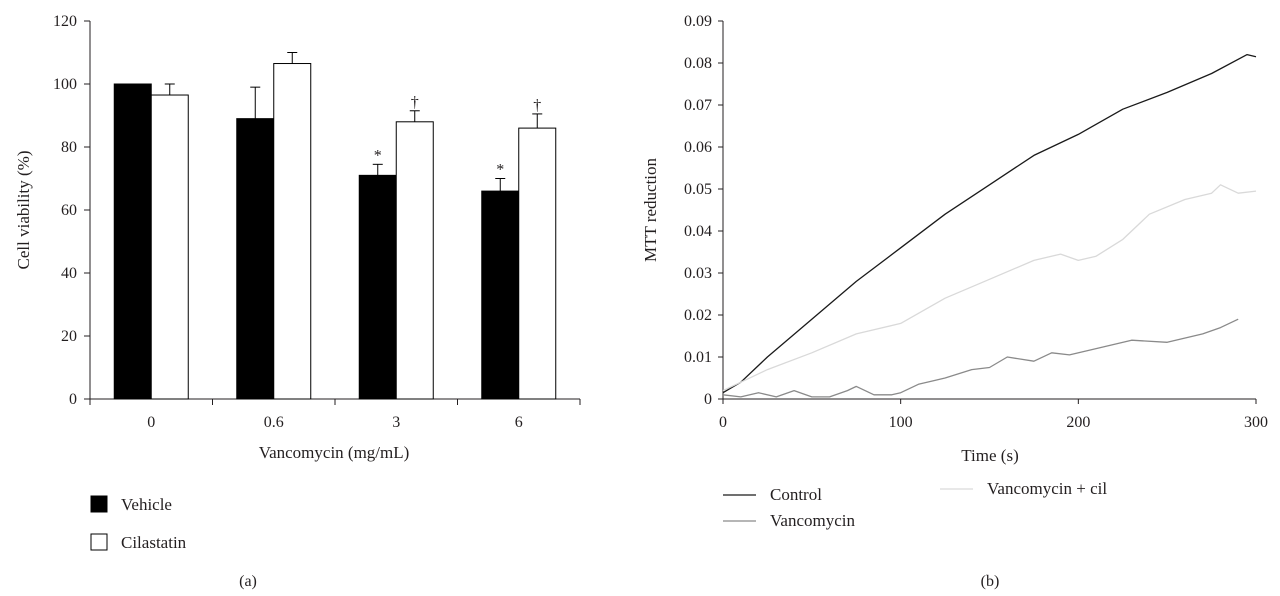  I want to click on legend-label: Vancomycin, so click(812, 520).